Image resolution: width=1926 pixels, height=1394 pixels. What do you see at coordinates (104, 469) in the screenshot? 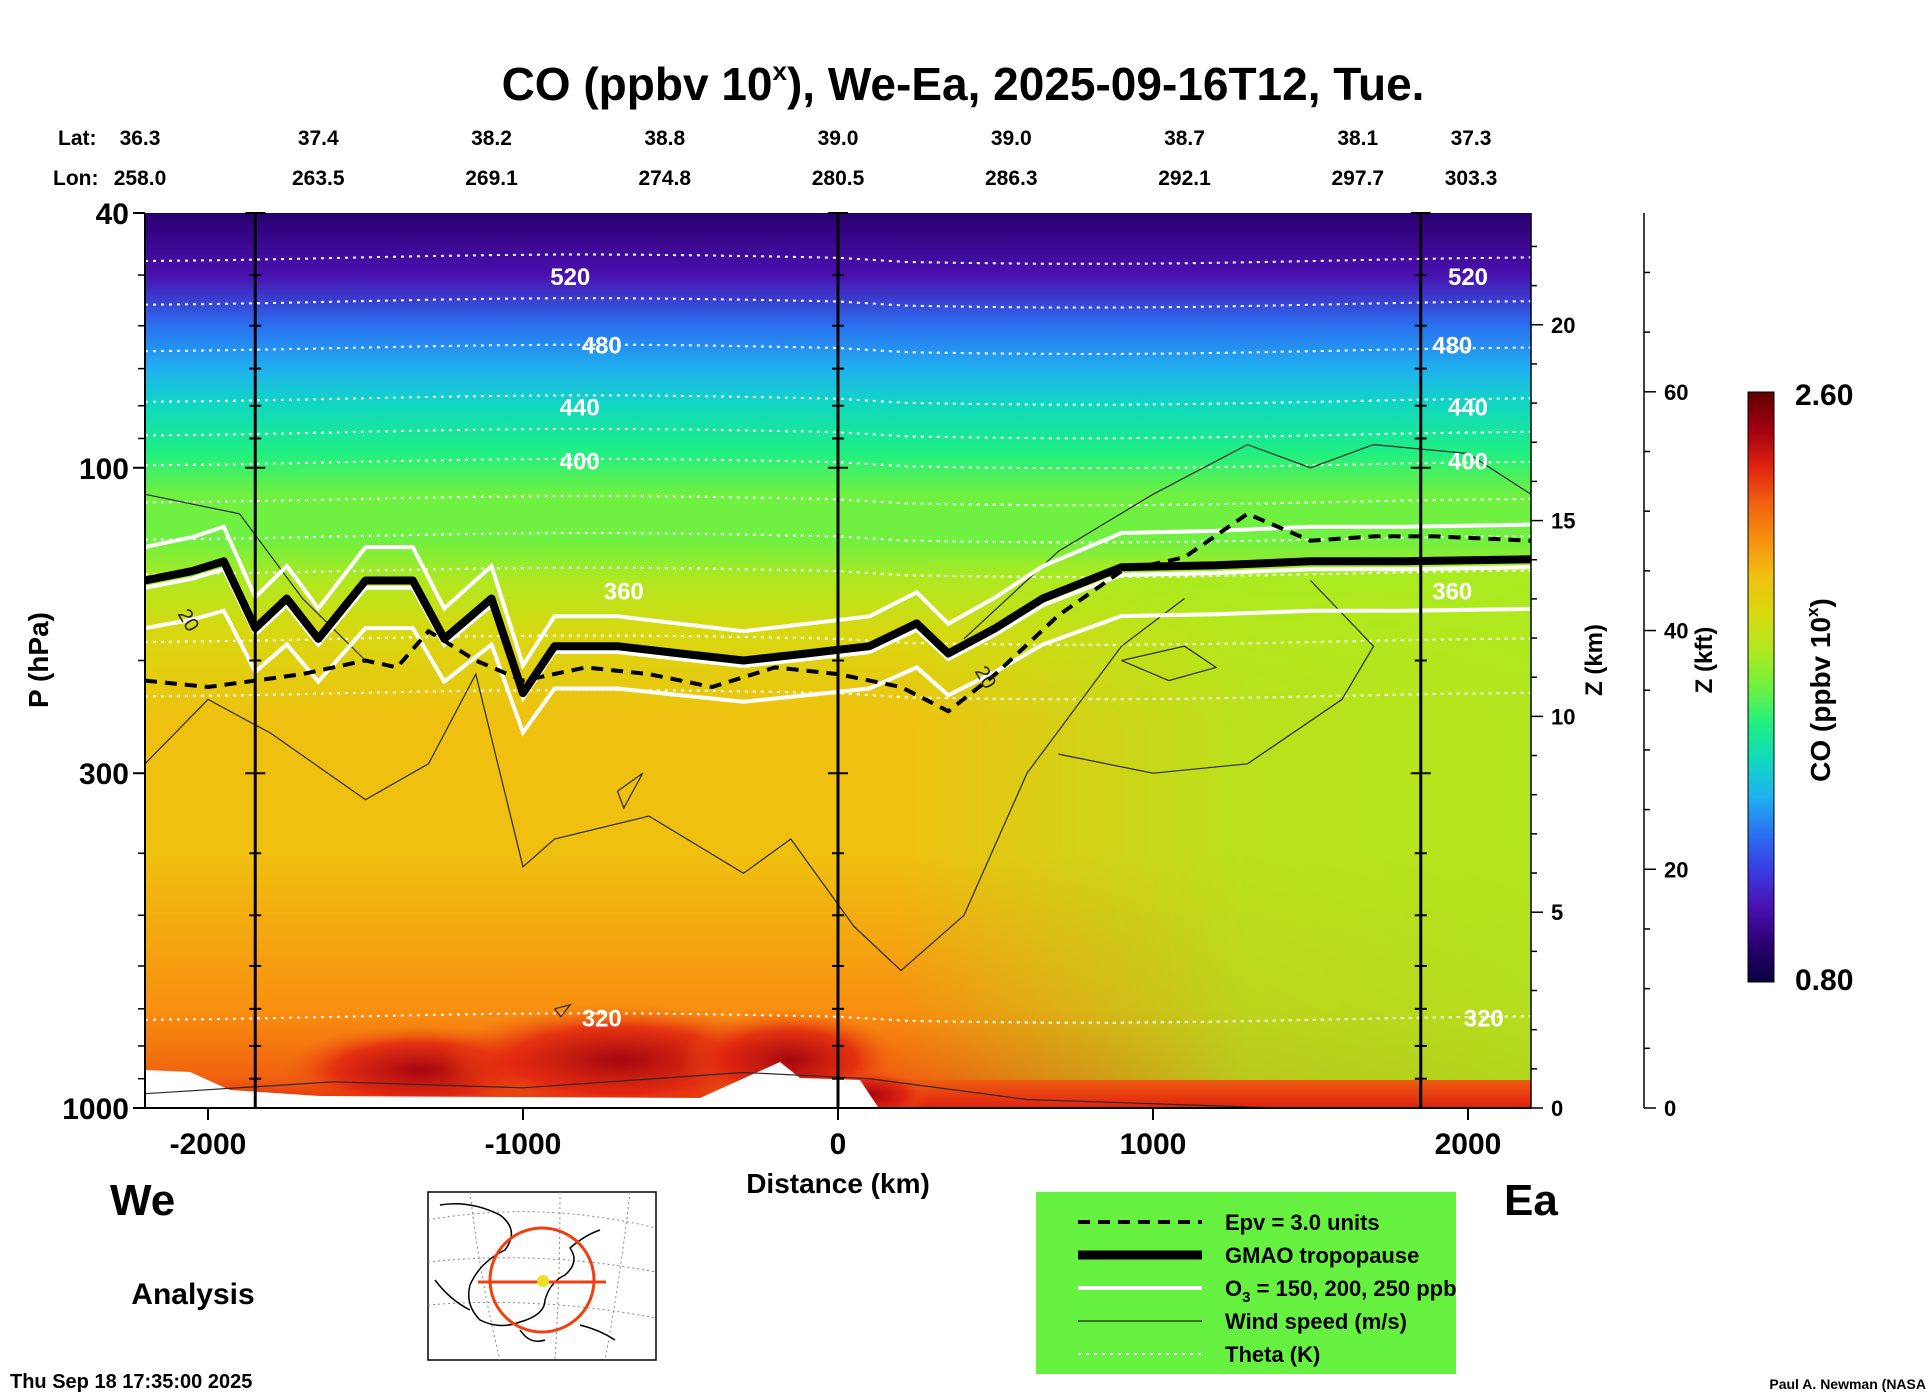
I see `y-tick-label: 100` at bounding box center [104, 469].